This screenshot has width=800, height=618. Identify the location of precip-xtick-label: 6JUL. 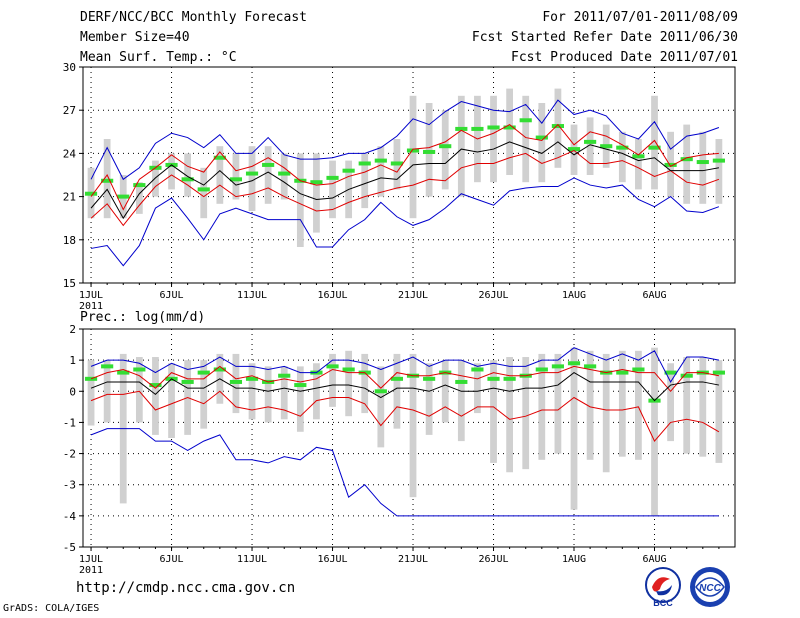
(171, 559).